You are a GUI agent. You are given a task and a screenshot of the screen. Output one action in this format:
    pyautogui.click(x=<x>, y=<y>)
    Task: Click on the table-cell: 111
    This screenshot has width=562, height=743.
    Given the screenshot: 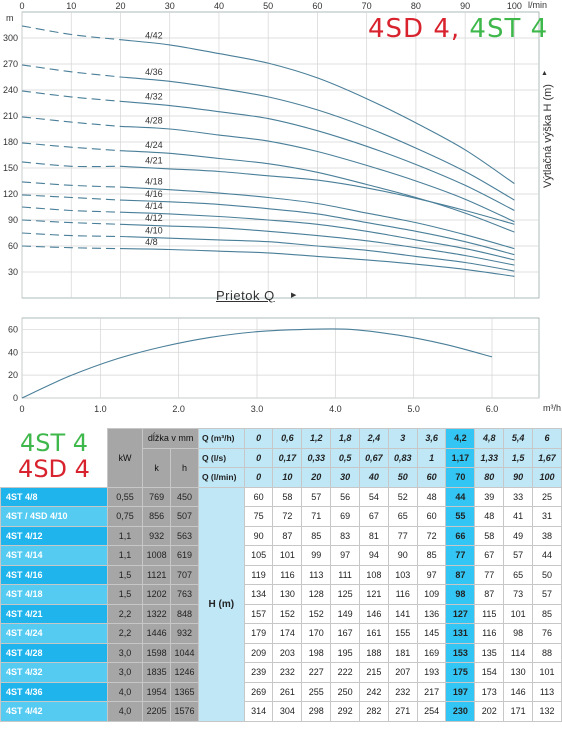 What is the action you would take?
    pyautogui.click(x=345, y=574)
    